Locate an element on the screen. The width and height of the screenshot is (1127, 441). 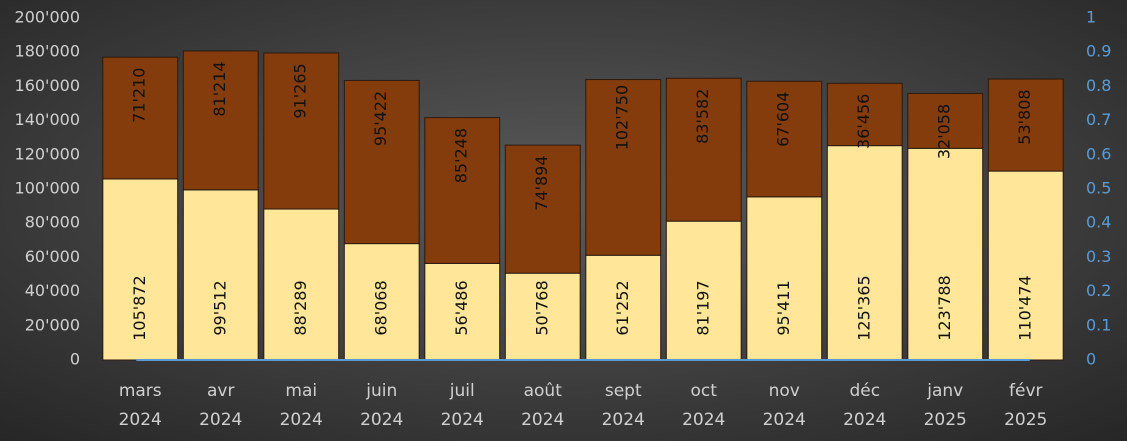
x-tick-label-line: mai is located at coordinates (301, 391).